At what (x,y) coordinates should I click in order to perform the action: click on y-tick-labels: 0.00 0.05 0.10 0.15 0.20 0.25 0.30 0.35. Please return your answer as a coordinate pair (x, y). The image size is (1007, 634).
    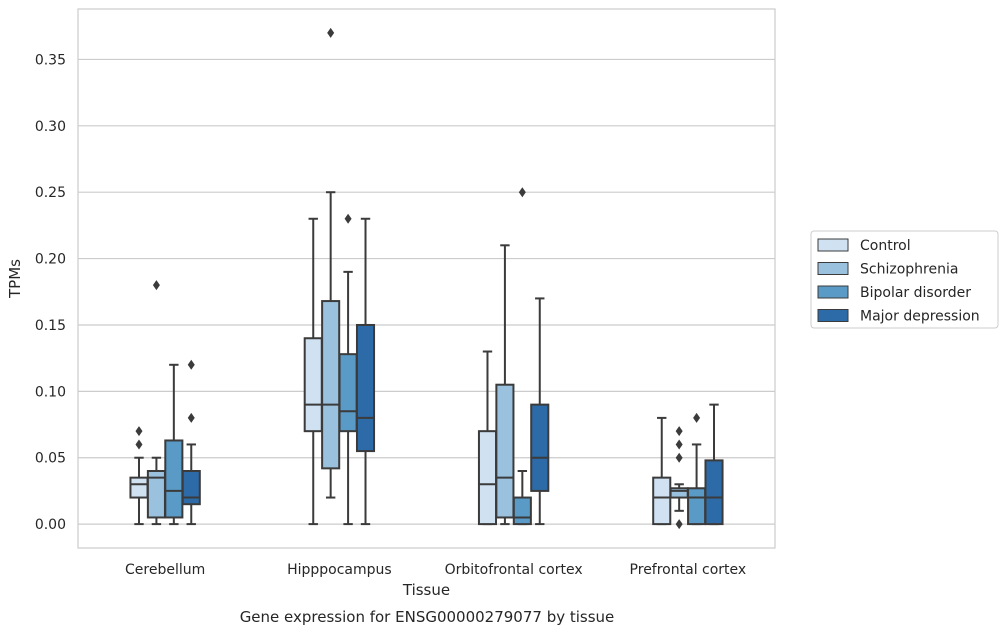
    Looking at the image, I should click on (50, 292).